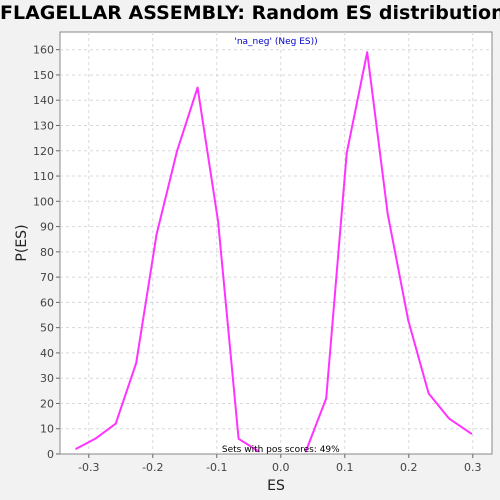  I want to click on y-tick-label: 150, so click(43, 75).